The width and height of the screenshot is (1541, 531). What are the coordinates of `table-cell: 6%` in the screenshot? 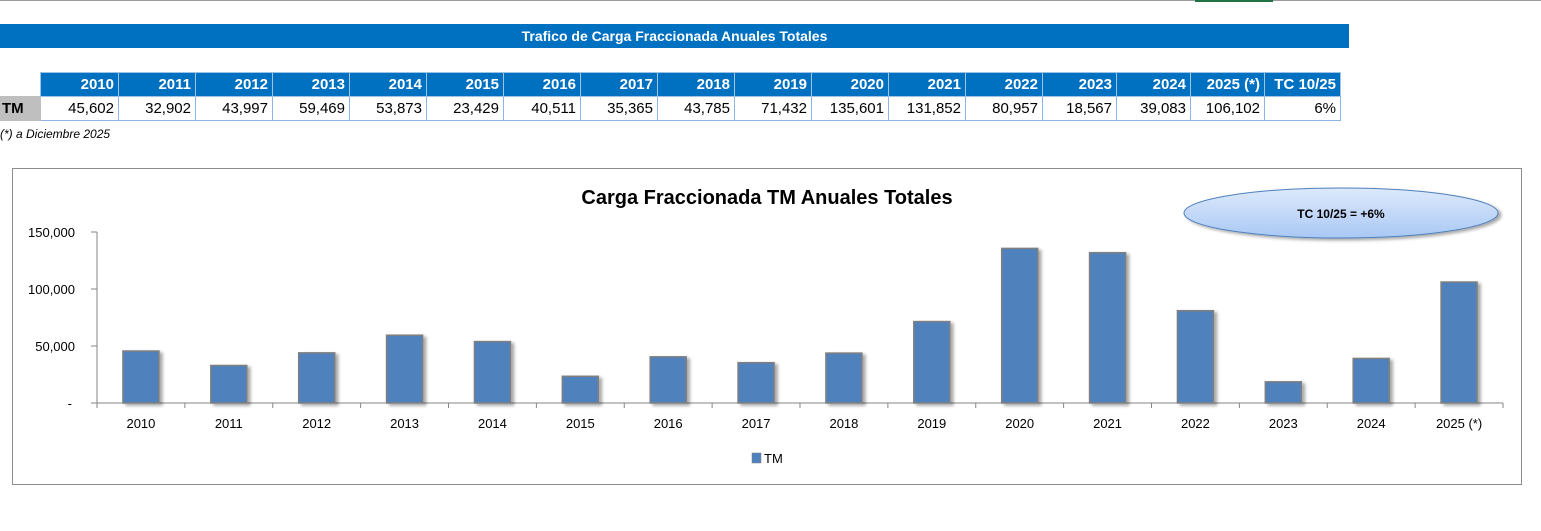 It's located at (1302, 108).